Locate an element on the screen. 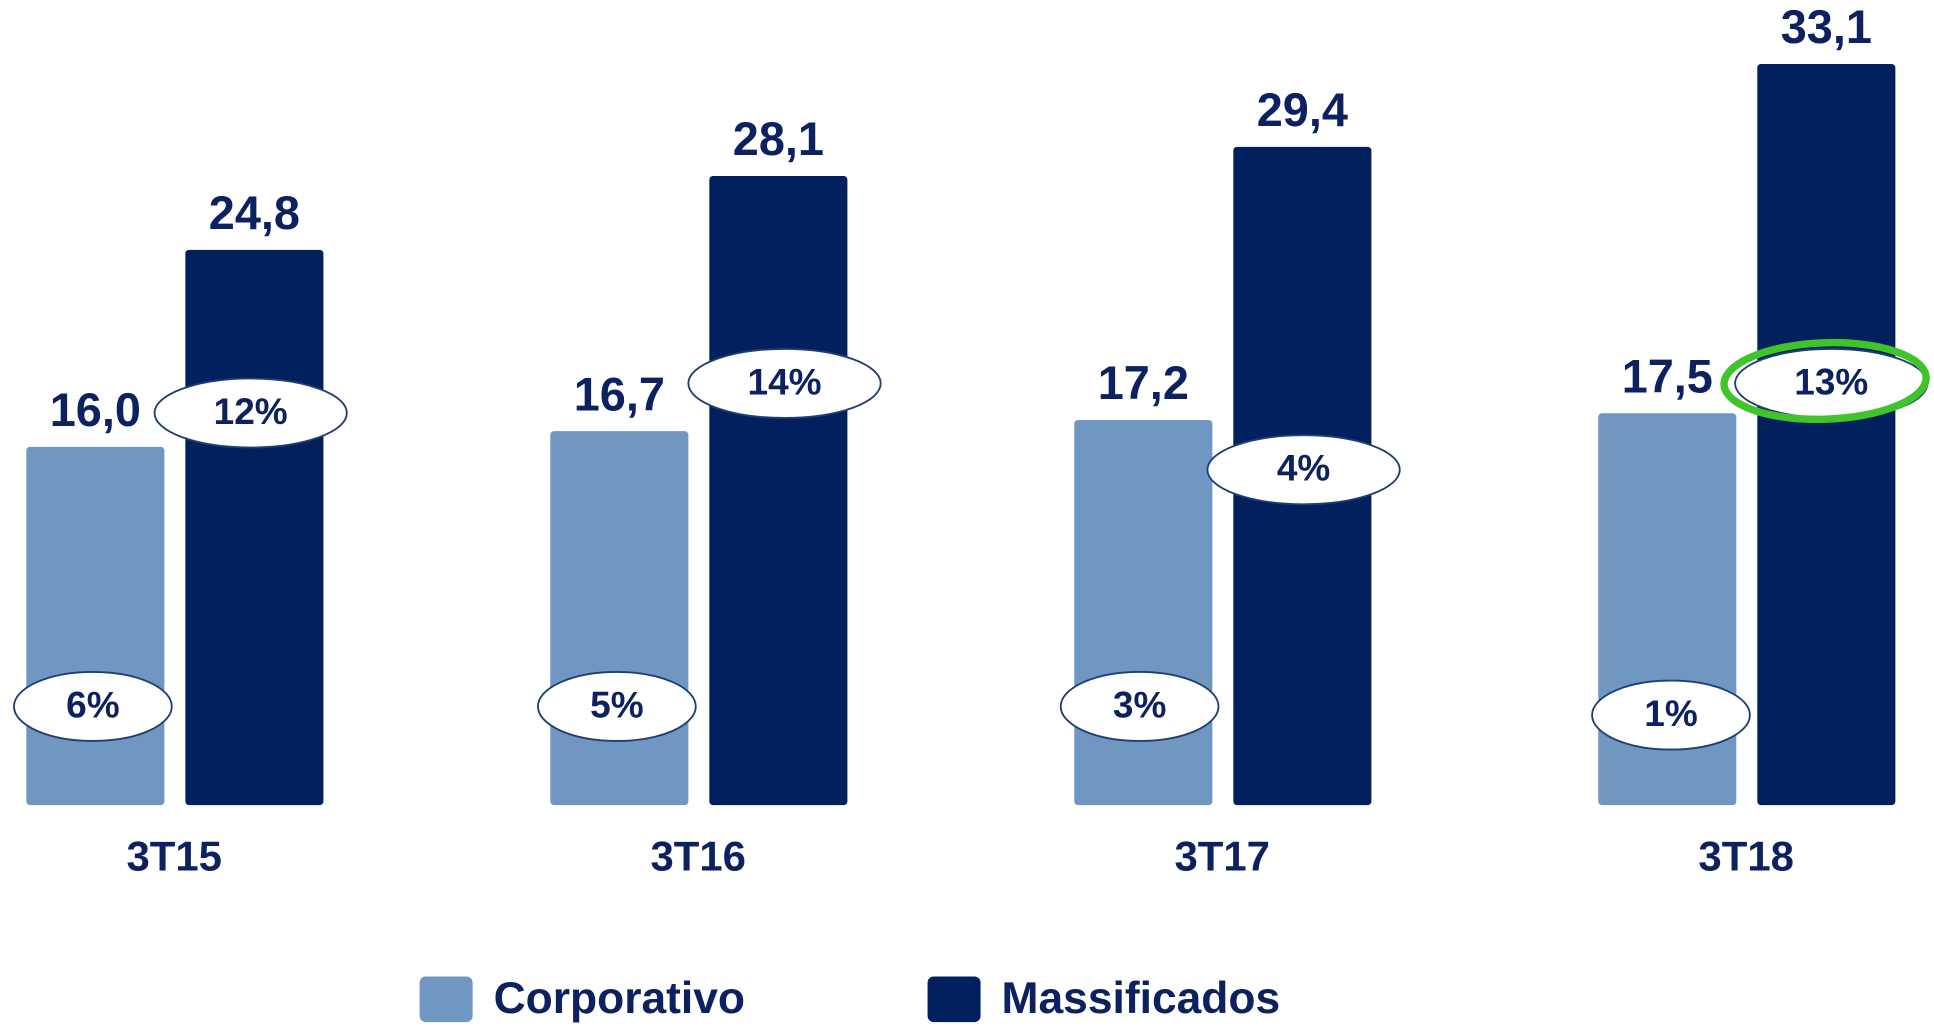 This screenshot has height=1027, width=1934. growth-label: 3% is located at coordinates (1139, 704).